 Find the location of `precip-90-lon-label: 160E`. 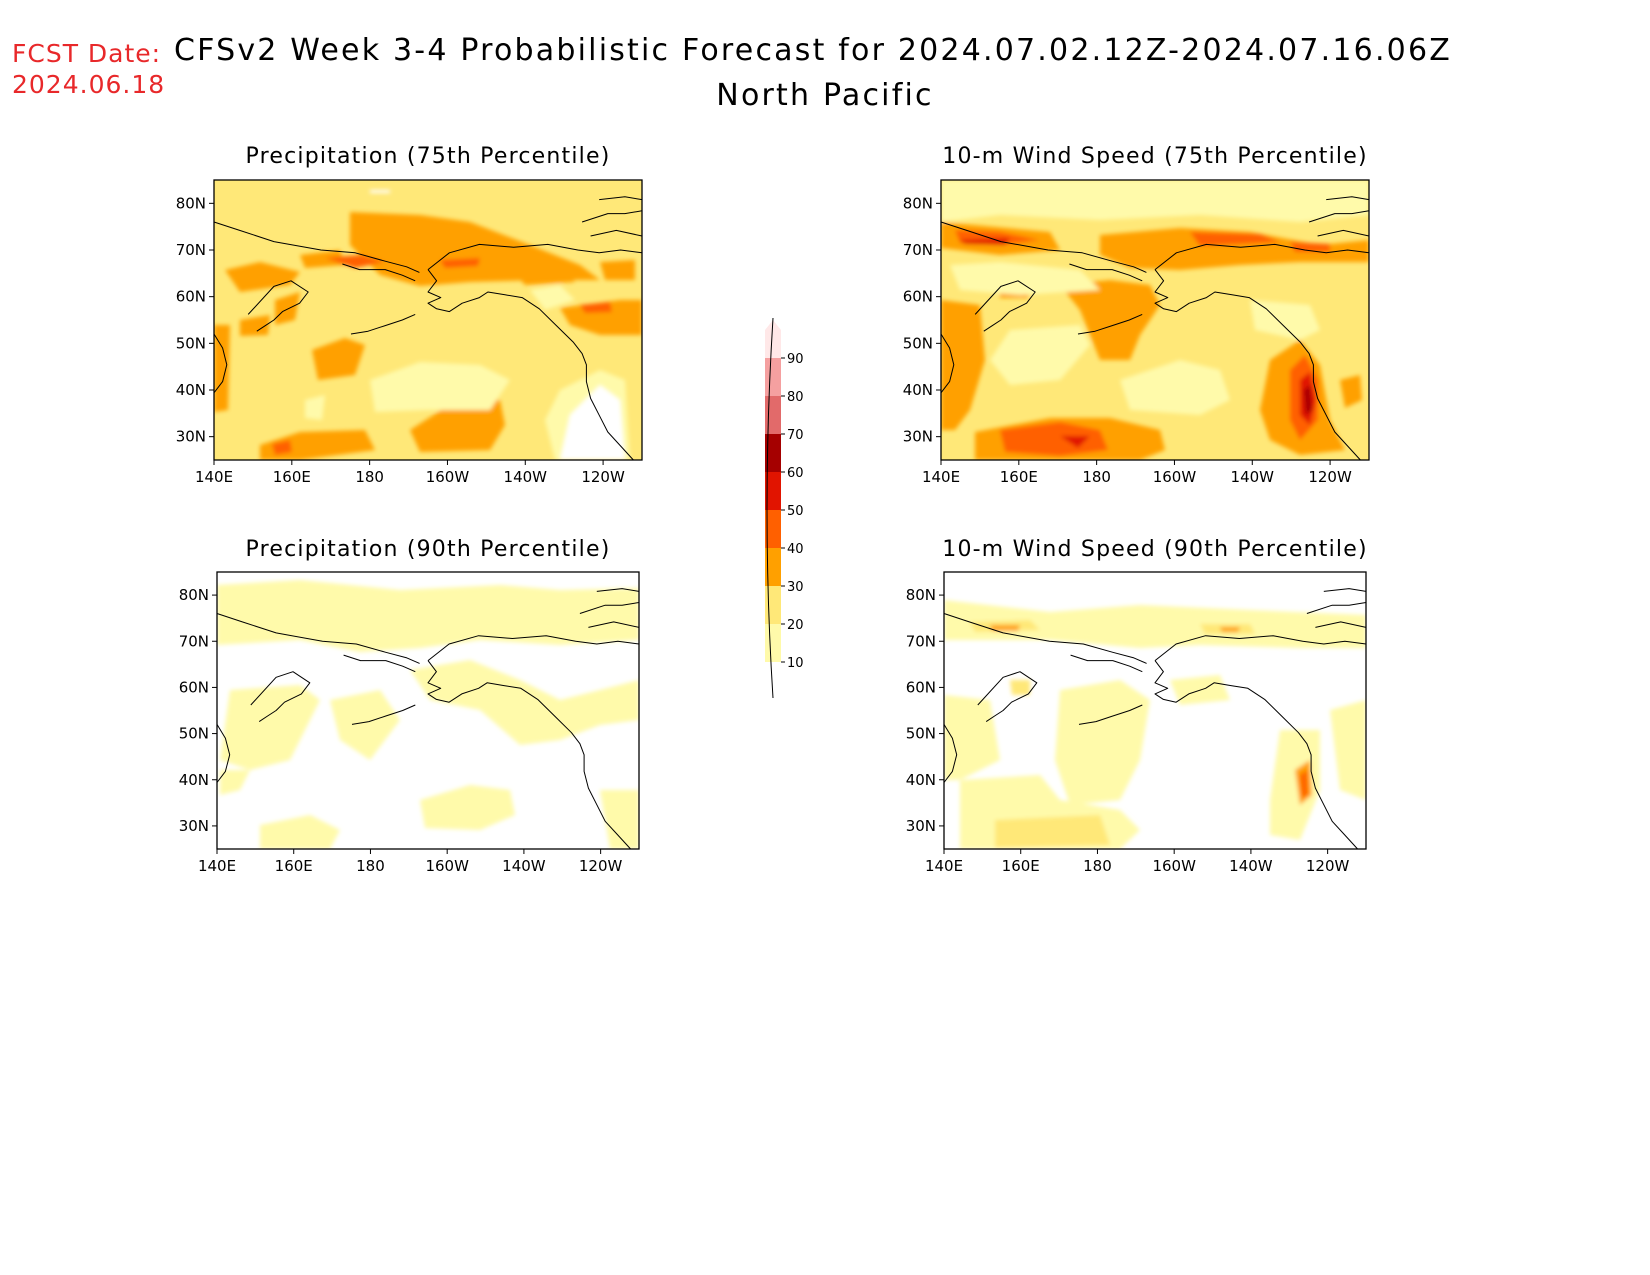

precip-90-lon-label: 160E is located at coordinates (294, 866).